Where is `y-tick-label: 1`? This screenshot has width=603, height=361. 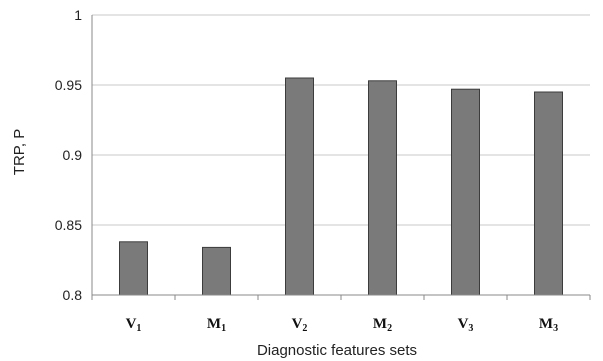
y-tick-label: 1 is located at coordinates (78, 15).